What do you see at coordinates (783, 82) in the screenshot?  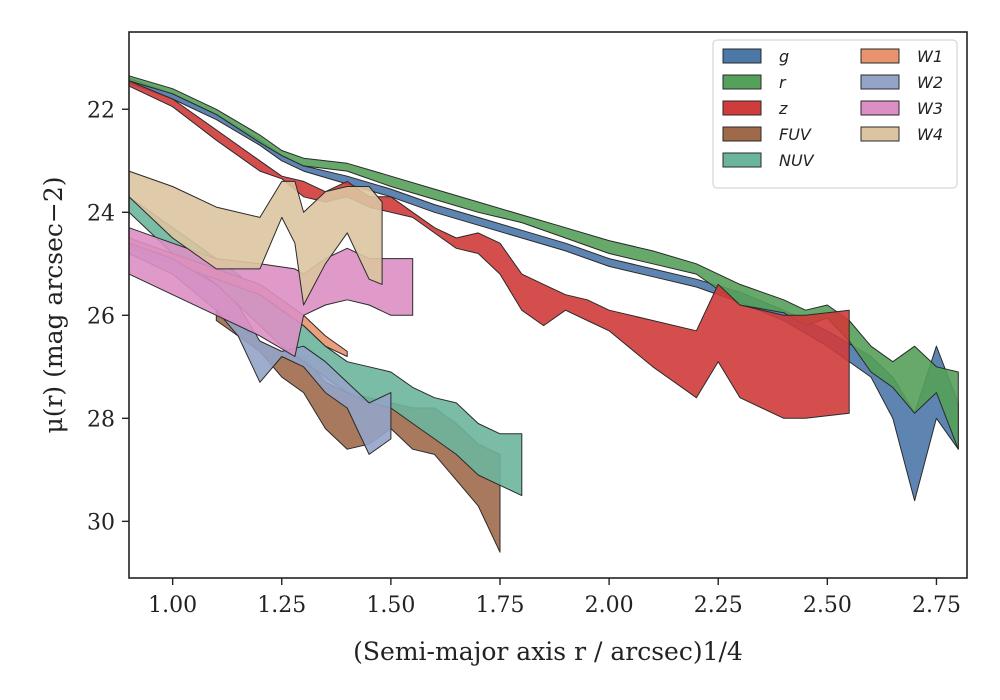 I see `legend-label-r: r` at bounding box center [783, 82].